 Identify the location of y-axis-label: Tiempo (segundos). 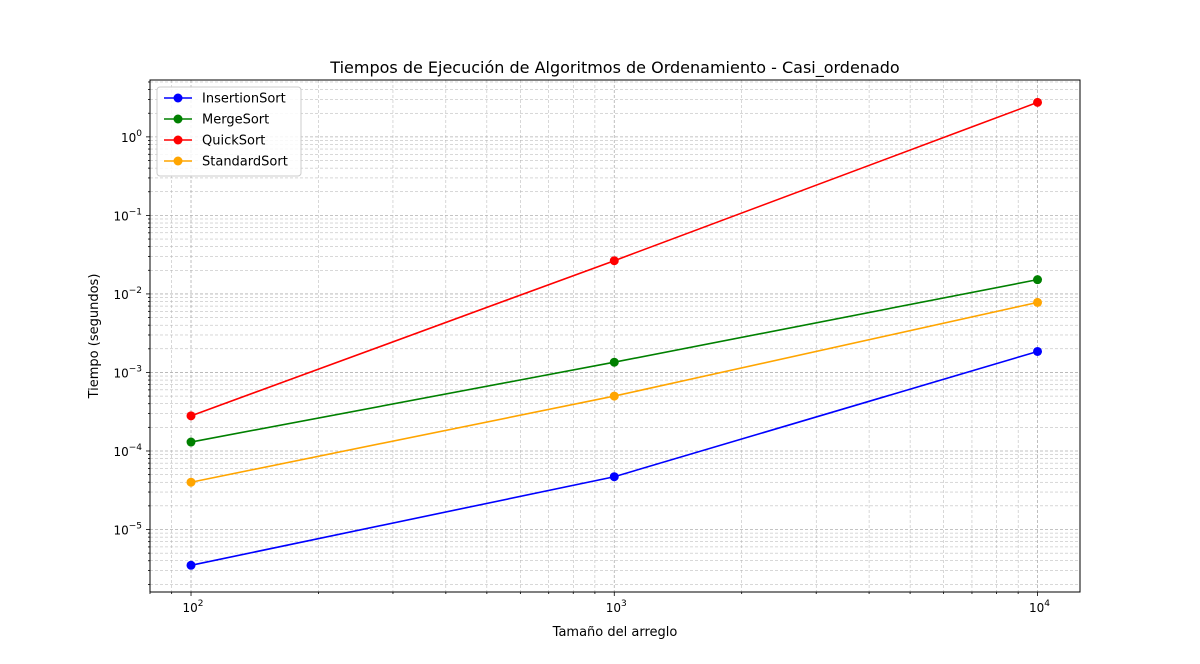
(94, 337).